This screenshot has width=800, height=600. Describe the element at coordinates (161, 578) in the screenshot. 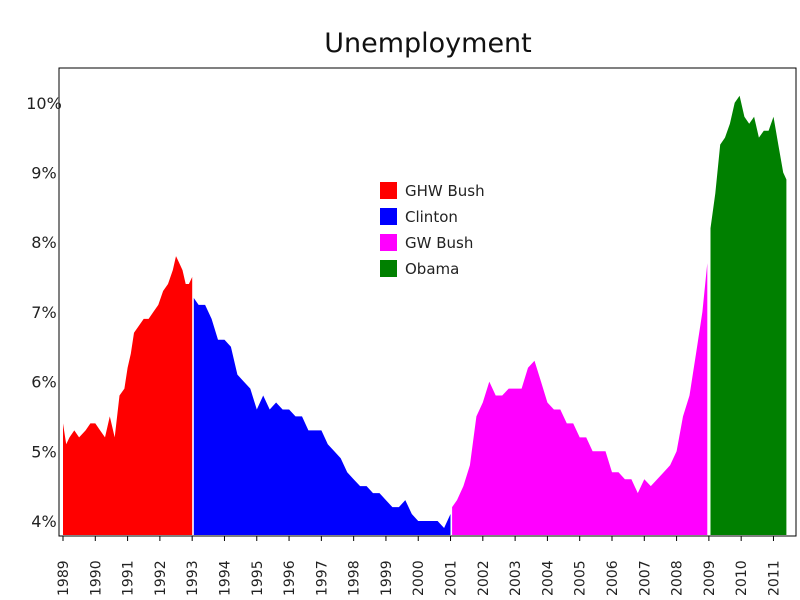

I see `x-tick-label: 1992` at that location.